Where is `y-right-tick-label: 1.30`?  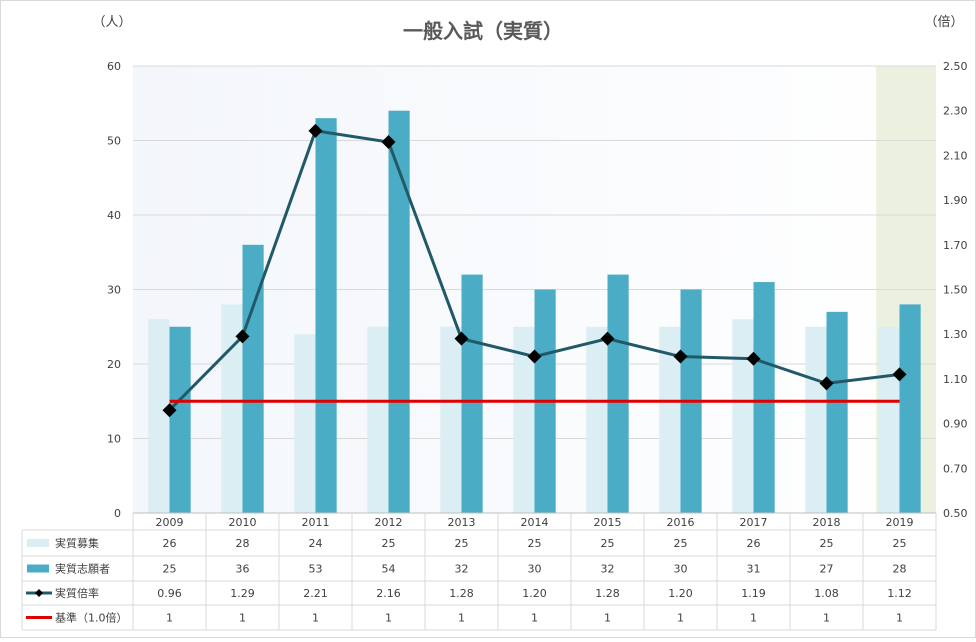
y-right-tick-label: 1.30 is located at coordinates (955, 334).